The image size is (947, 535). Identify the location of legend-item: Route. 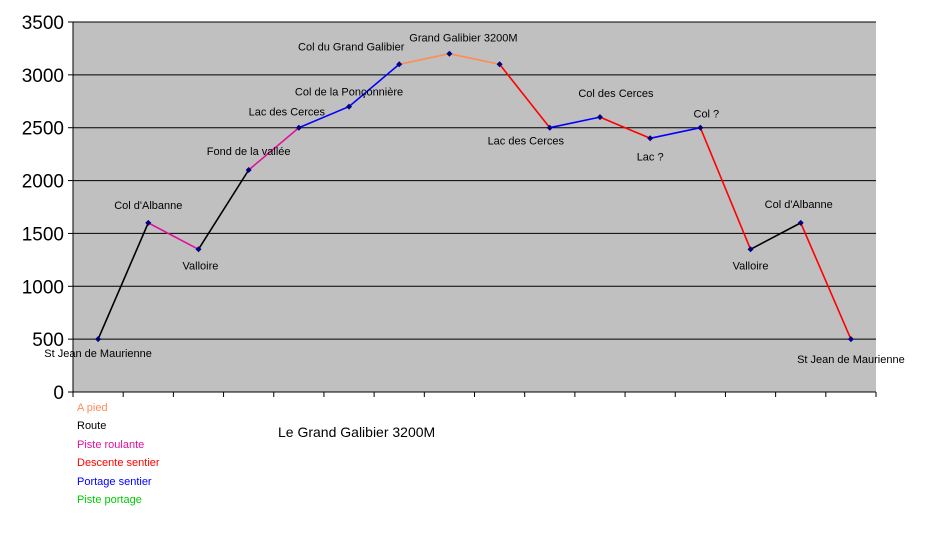
(92, 426).